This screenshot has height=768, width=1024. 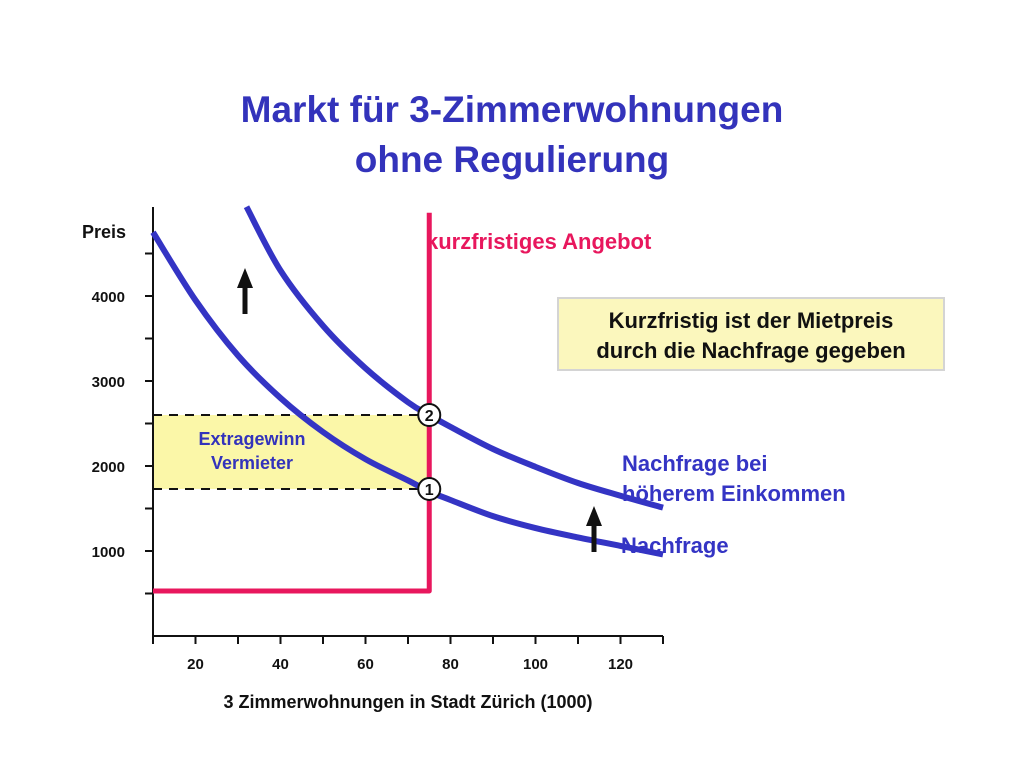 I want to click on supply-label: kurzfristiges Angebot, so click(x=539, y=241).